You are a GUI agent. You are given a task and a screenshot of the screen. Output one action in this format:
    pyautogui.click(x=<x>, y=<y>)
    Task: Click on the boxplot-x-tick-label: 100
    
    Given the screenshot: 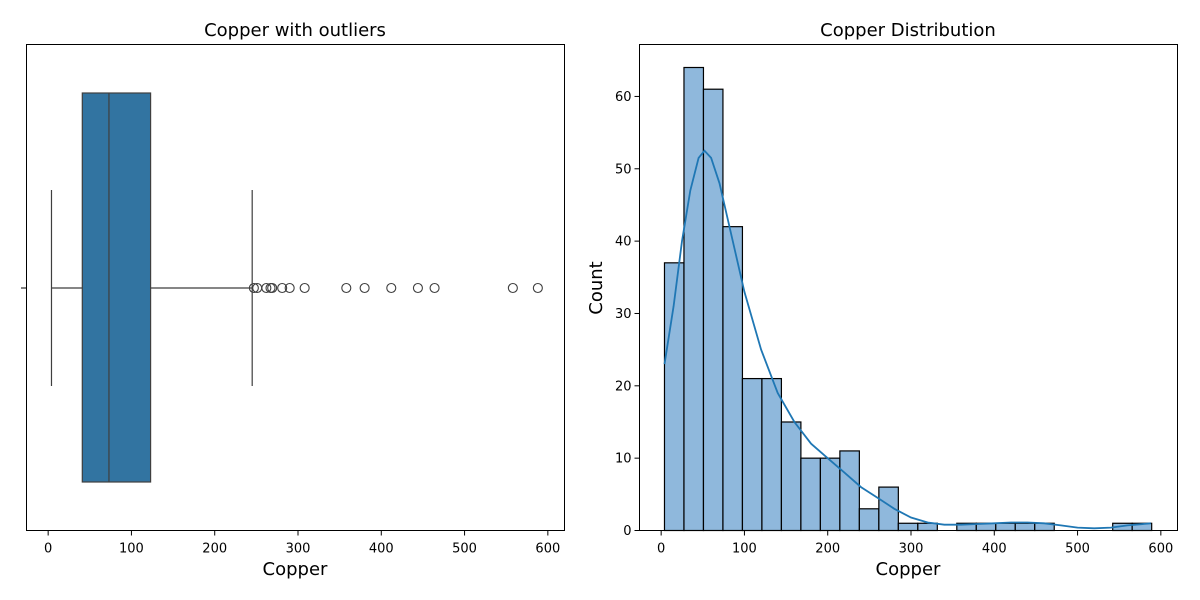 What is the action you would take?
    pyautogui.click(x=131, y=549)
    